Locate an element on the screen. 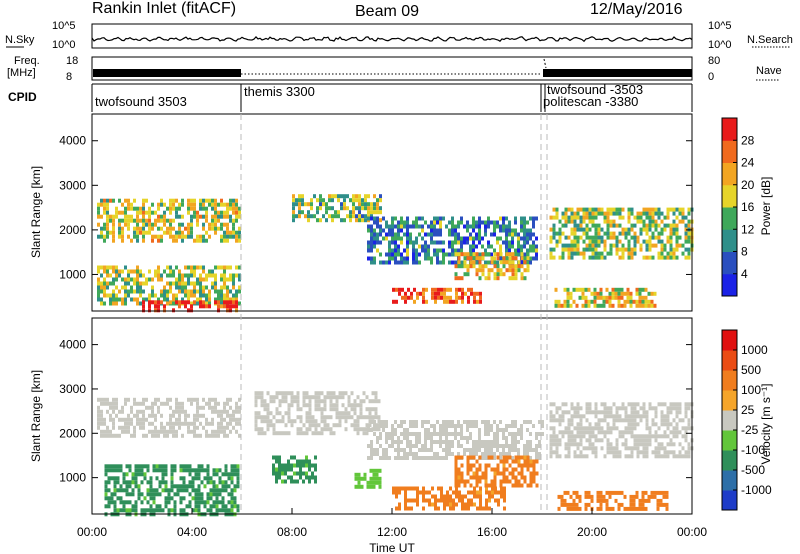 This screenshot has height=554, width=800. station-title: Rankin Inlet (fitACF) is located at coordinates (164, 8).